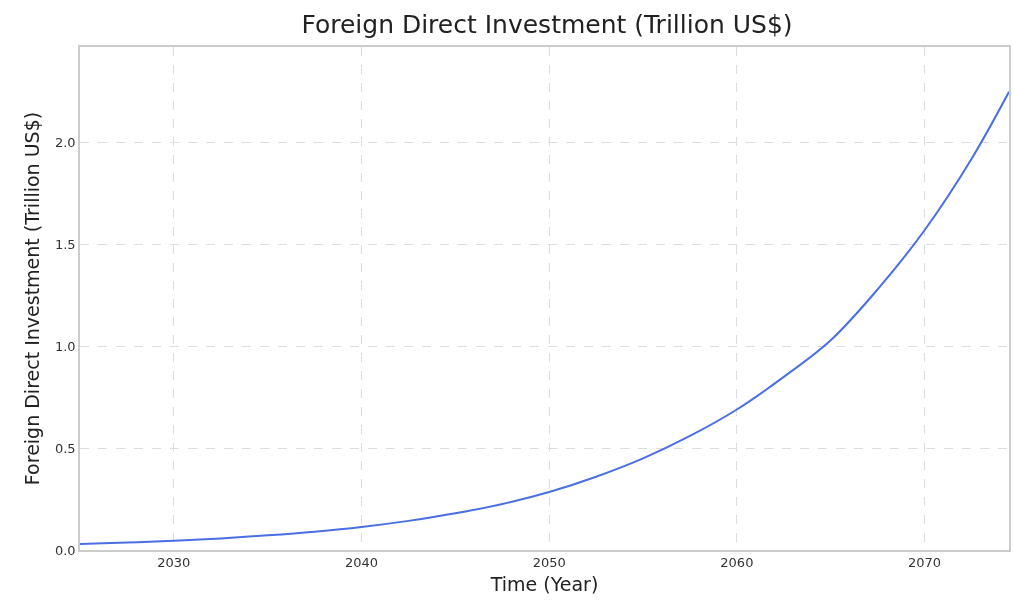 The height and width of the screenshot is (610, 1013). What do you see at coordinates (65, 143) in the screenshot?
I see `y-tick-label: 2.0` at bounding box center [65, 143].